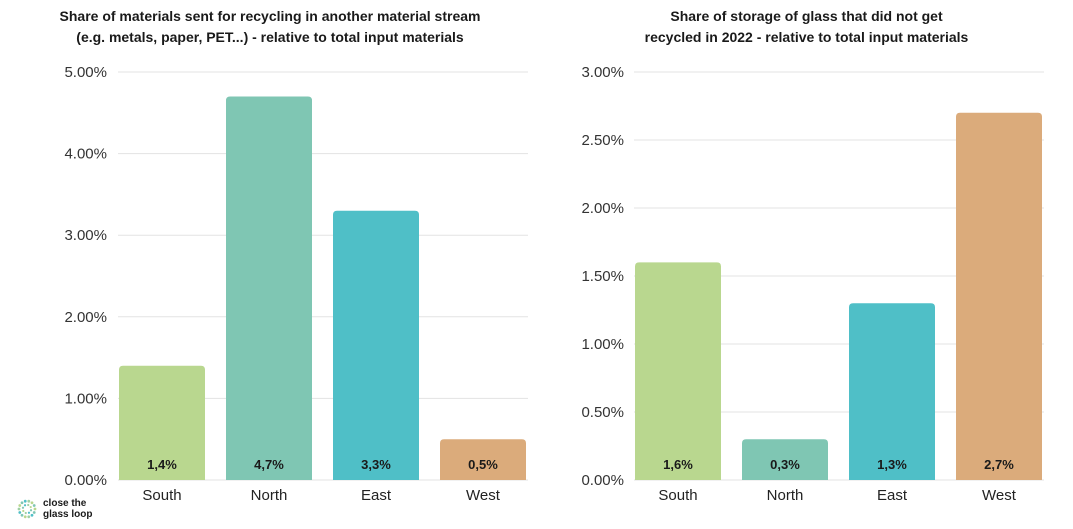 Image resolution: width=1073 pixels, height=529 pixels. I want to click on y-tick-label: 5.00%, so click(85, 72).